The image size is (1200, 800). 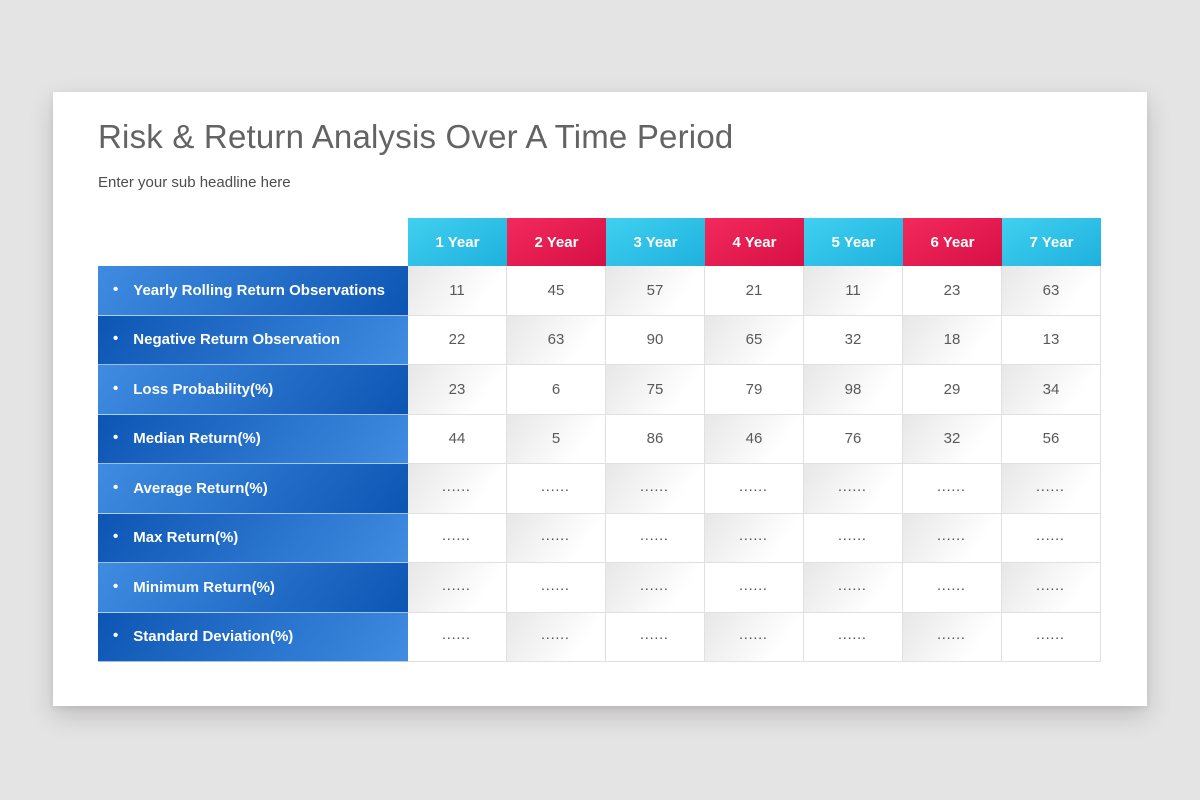 What do you see at coordinates (204, 587) in the screenshot?
I see `row-label-text: Minimum Return(%)` at bounding box center [204, 587].